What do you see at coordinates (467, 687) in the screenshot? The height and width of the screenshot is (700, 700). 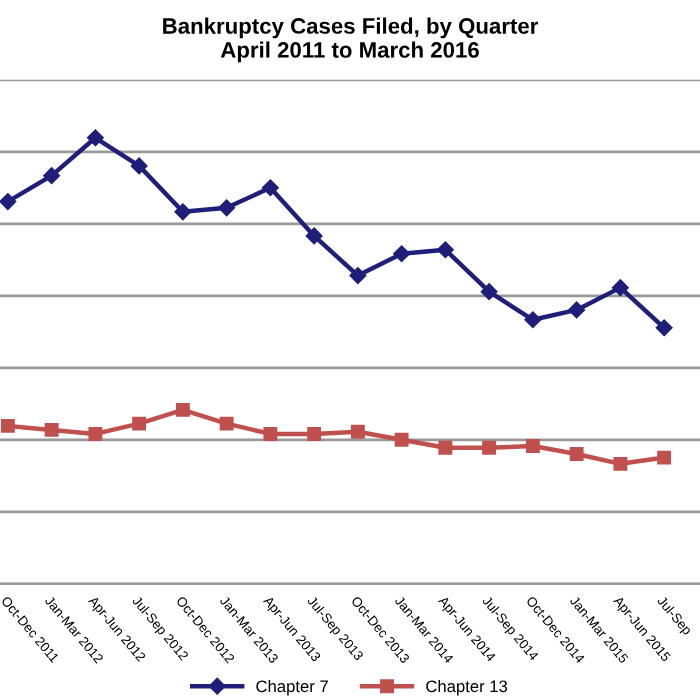 I see `legend-label: Chapter 13` at bounding box center [467, 687].